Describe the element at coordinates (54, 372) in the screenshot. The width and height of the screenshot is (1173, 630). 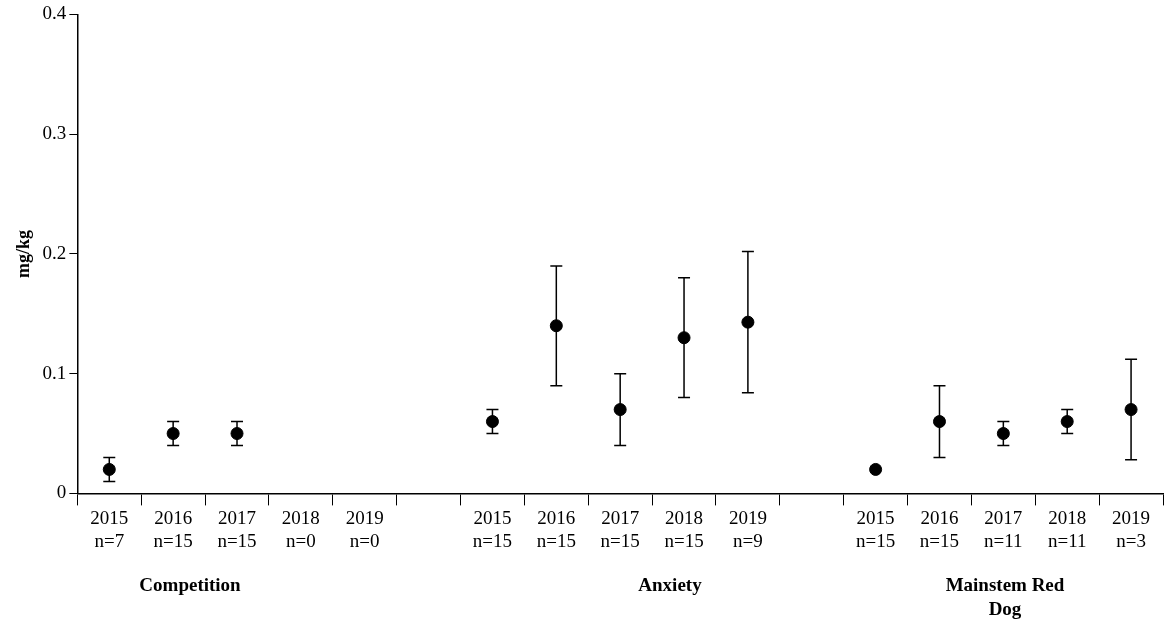
I see `y-tick-label: 0.1` at that location.